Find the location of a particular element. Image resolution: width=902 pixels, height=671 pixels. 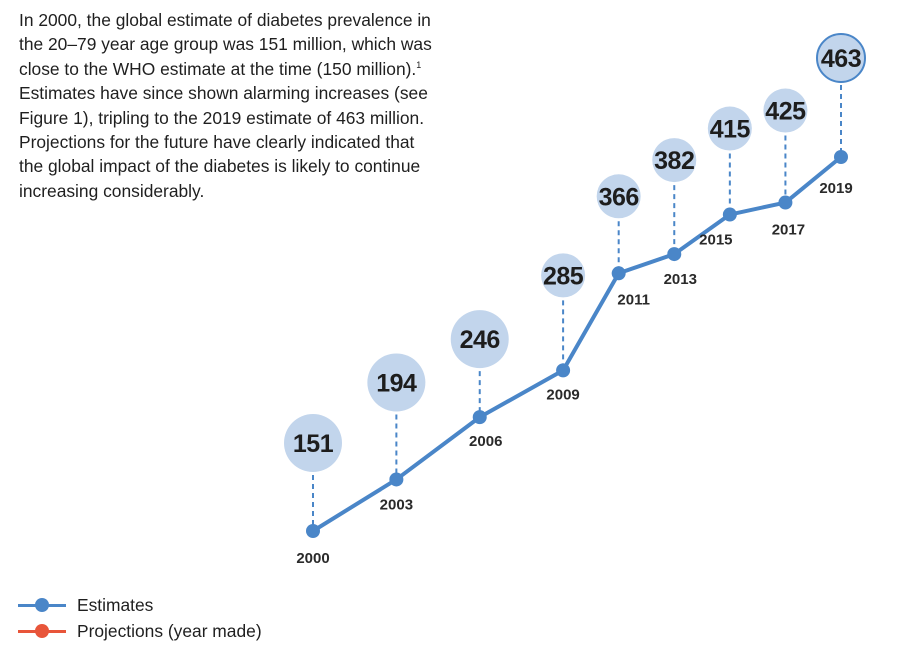

value-label-2013: 382 is located at coordinates (674, 161).